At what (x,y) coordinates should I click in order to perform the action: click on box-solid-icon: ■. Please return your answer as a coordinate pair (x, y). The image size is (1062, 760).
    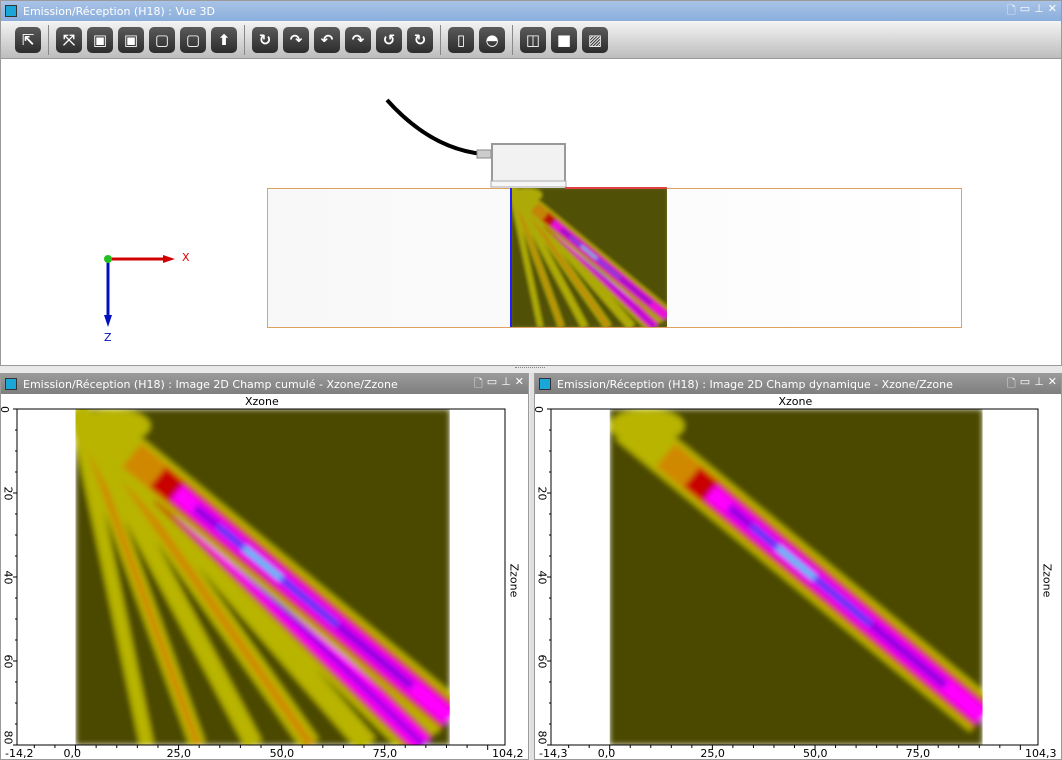
    Looking at the image, I should click on (564, 39).